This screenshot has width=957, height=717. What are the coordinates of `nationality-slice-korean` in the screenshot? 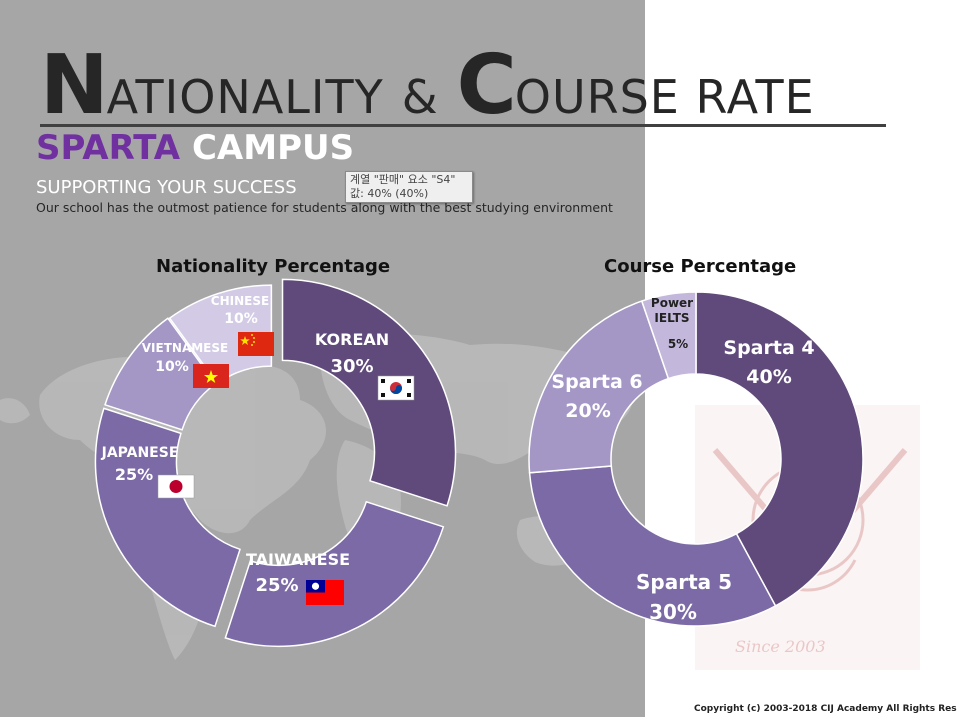 It's located at (369, 392).